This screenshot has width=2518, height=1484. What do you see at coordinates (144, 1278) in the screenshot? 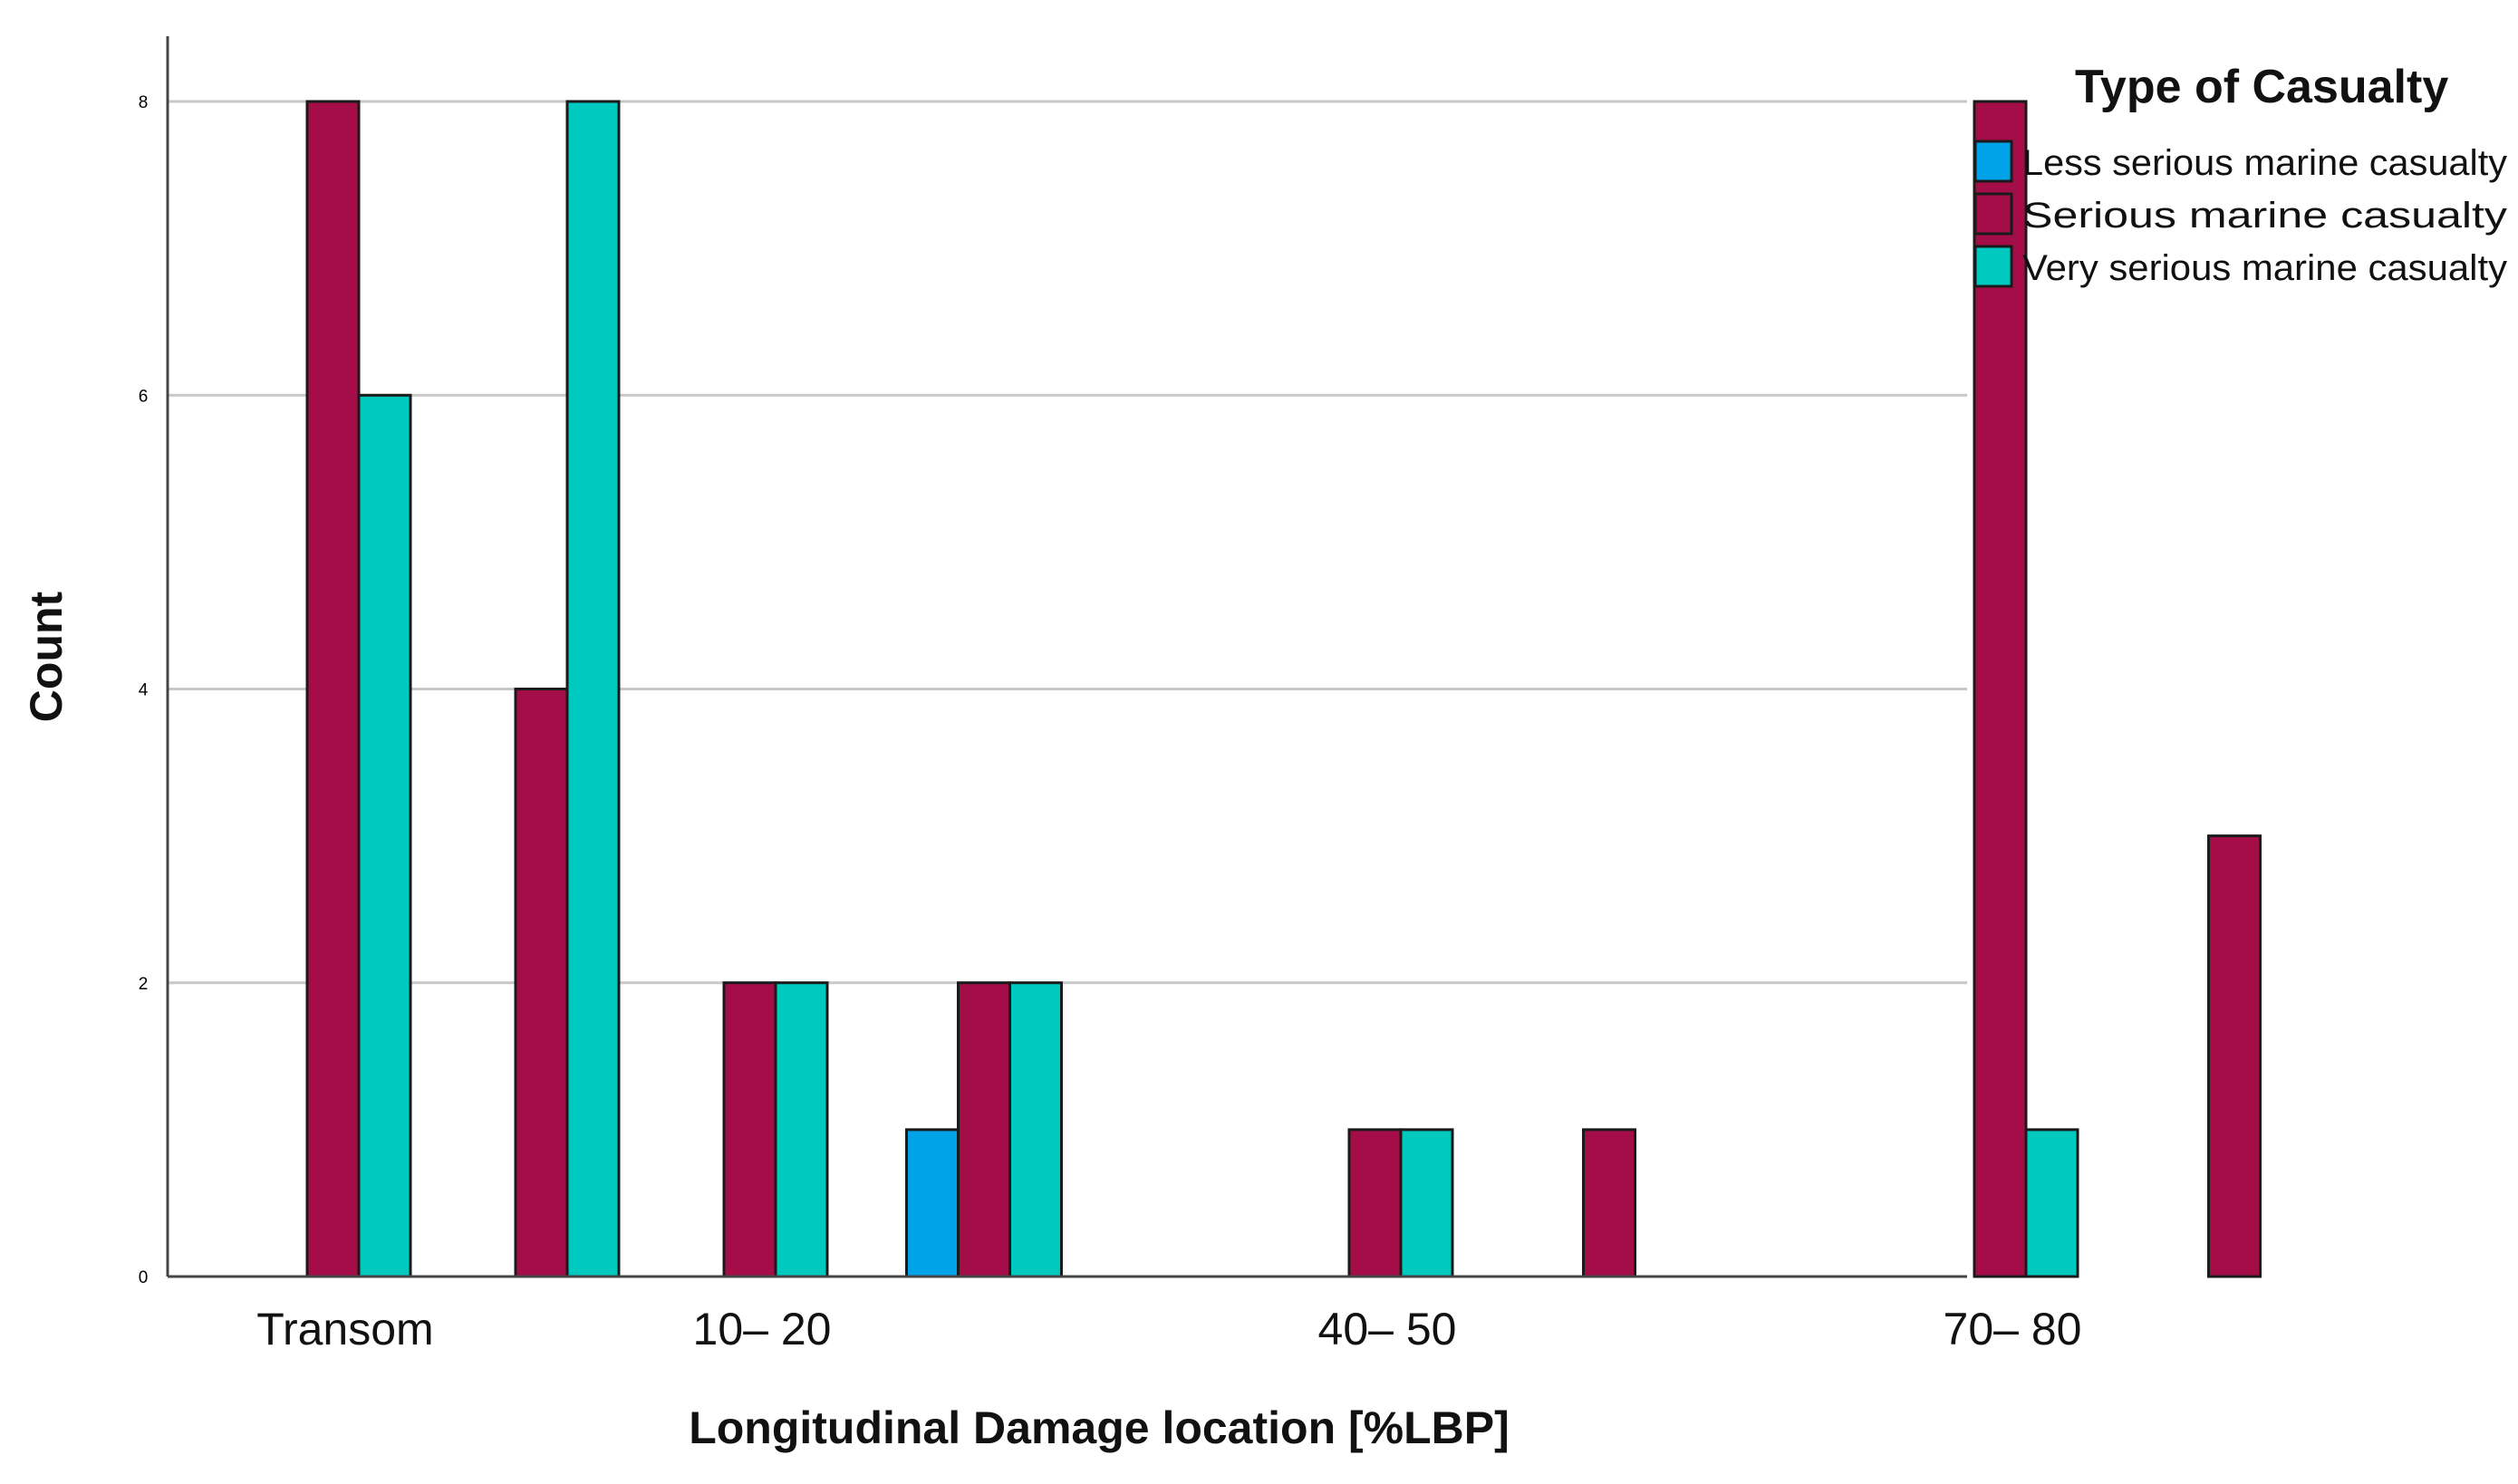
I see `y-tick-label: 0` at bounding box center [144, 1278].